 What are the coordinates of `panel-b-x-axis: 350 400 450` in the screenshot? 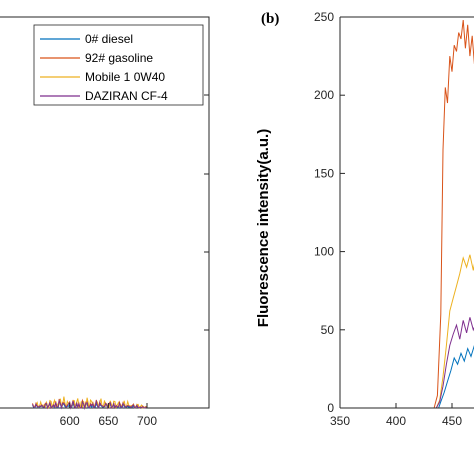 It's located at (396, 415).